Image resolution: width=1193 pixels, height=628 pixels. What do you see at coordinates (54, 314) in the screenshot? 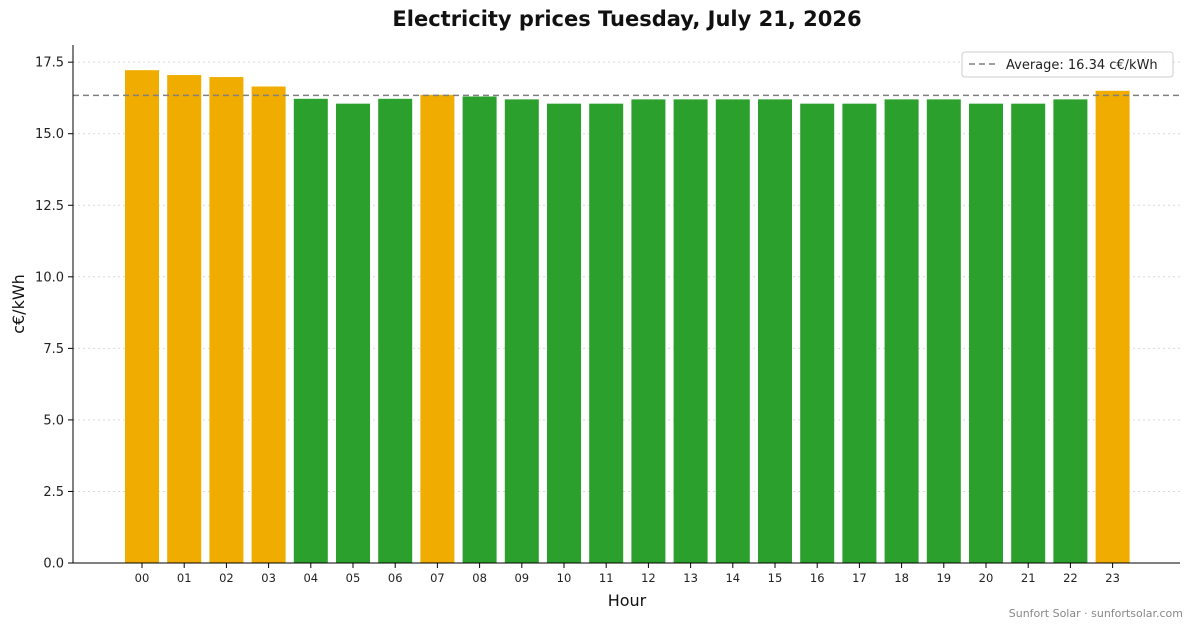
I see `y-axis-ticks: 0.0 2.5 5.0 7.5 10.0 12.5 15.0 17.5` at bounding box center [54, 314].